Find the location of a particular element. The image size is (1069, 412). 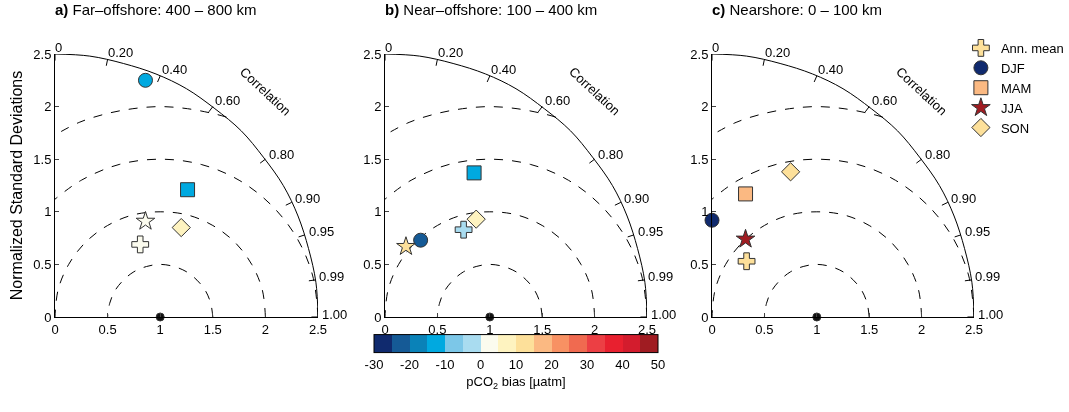

legend-label: JJA is located at coordinates (1011, 108).